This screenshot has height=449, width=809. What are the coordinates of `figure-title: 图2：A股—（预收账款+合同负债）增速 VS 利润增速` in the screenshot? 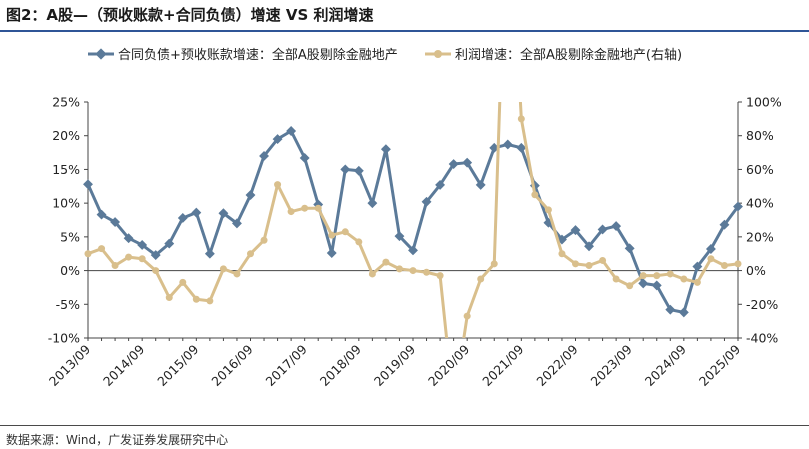 It's located at (190, 15).